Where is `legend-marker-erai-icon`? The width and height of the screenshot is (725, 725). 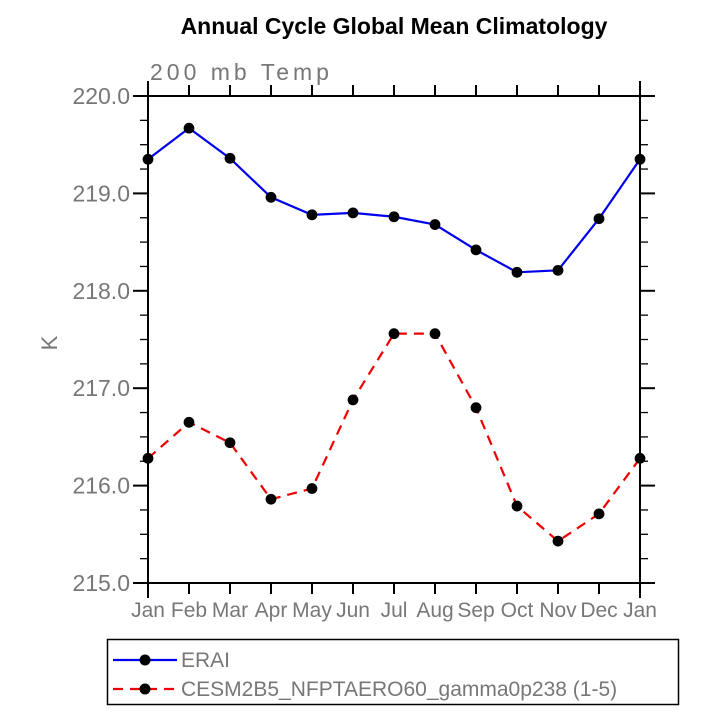 legend-marker-erai-icon is located at coordinates (145, 660).